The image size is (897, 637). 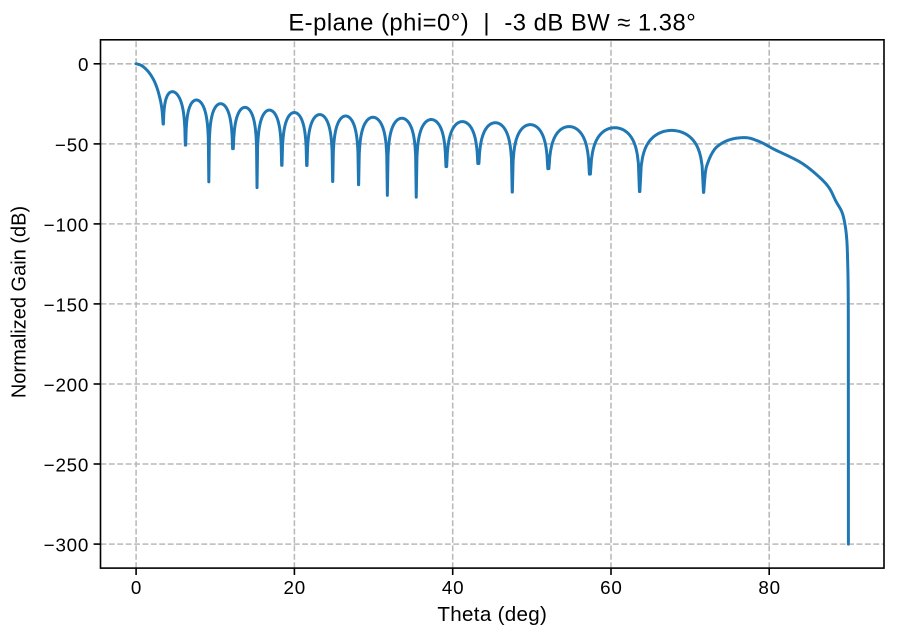 What do you see at coordinates (20, 302) in the screenshot?
I see `svg-text: Normalized Gain (dB)` at bounding box center [20, 302].